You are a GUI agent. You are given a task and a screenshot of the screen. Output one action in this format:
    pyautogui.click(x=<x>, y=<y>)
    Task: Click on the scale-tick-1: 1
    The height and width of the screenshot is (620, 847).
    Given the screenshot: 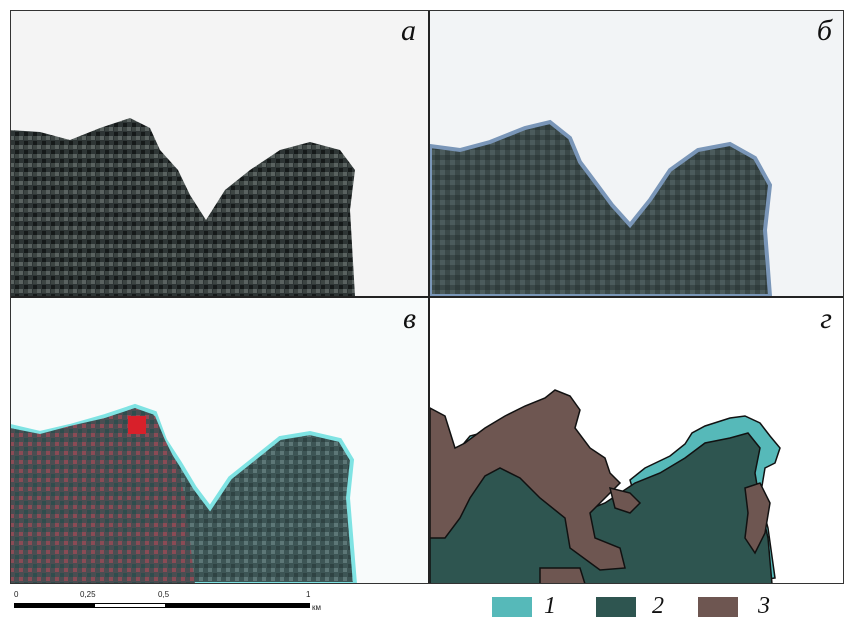 What is the action you would take?
    pyautogui.click(x=308, y=594)
    